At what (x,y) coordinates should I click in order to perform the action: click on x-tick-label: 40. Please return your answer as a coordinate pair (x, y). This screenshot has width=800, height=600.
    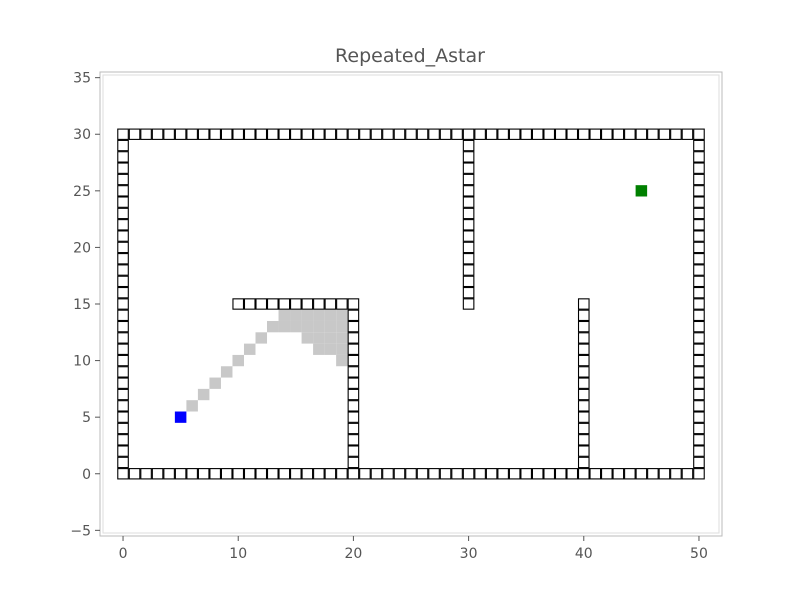
    Looking at the image, I should click on (584, 554).